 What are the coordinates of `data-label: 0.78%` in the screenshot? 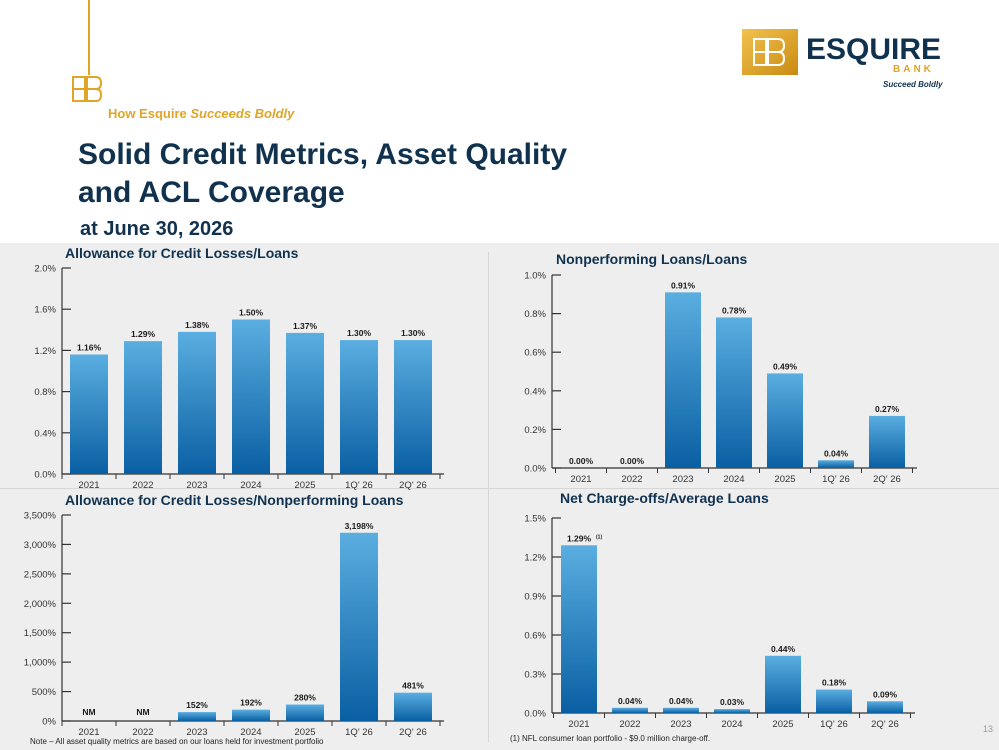 It's located at (734, 310).